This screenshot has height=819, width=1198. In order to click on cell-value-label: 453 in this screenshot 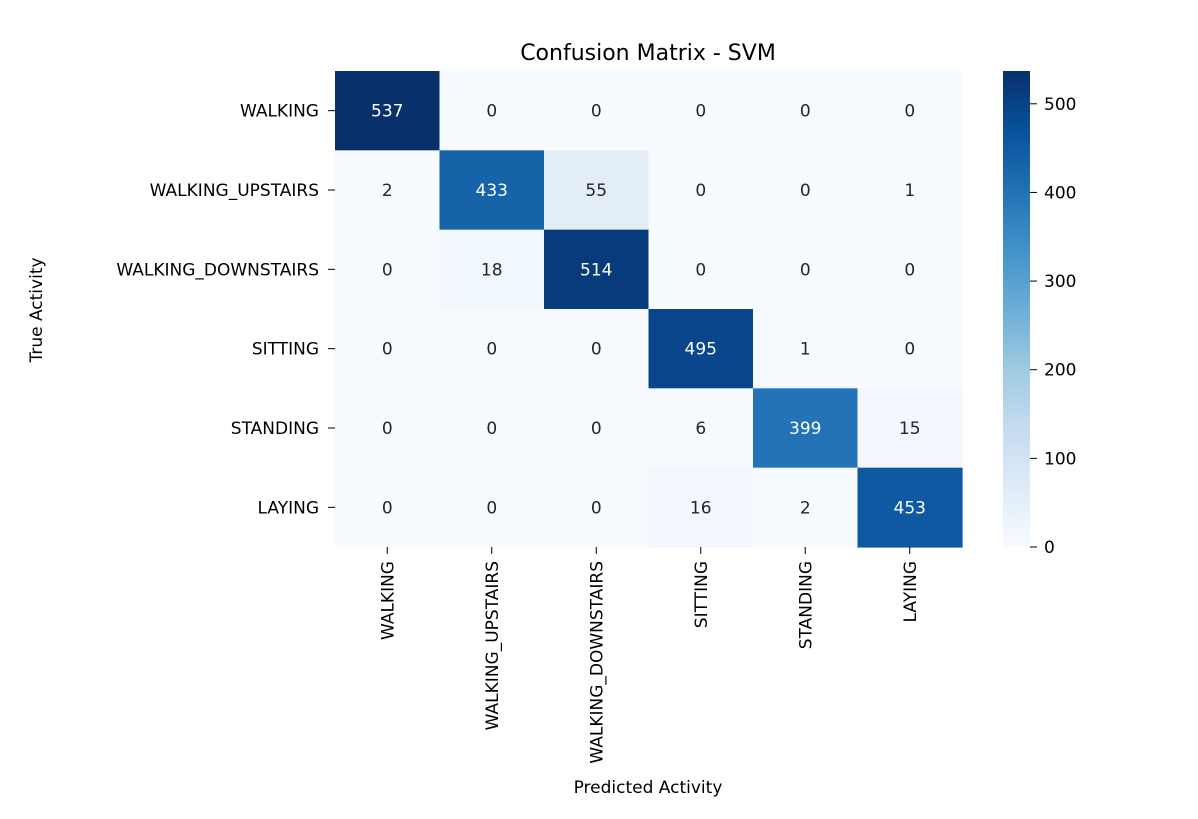, I will do `click(910, 508)`.